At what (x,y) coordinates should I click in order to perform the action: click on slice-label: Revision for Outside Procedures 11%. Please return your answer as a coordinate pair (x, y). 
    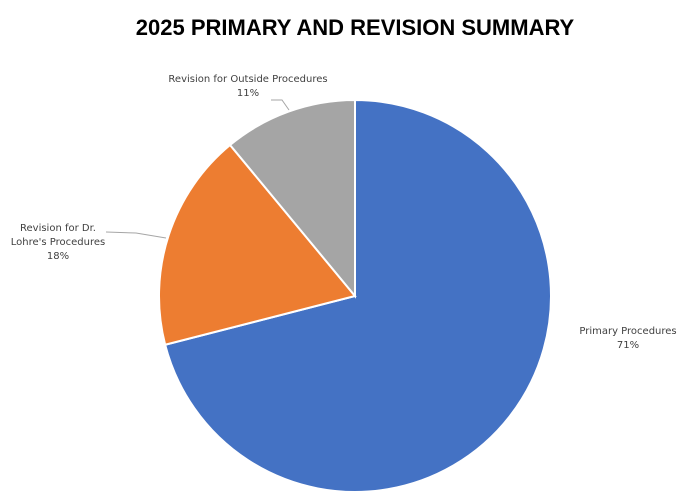
    Looking at the image, I should click on (248, 87).